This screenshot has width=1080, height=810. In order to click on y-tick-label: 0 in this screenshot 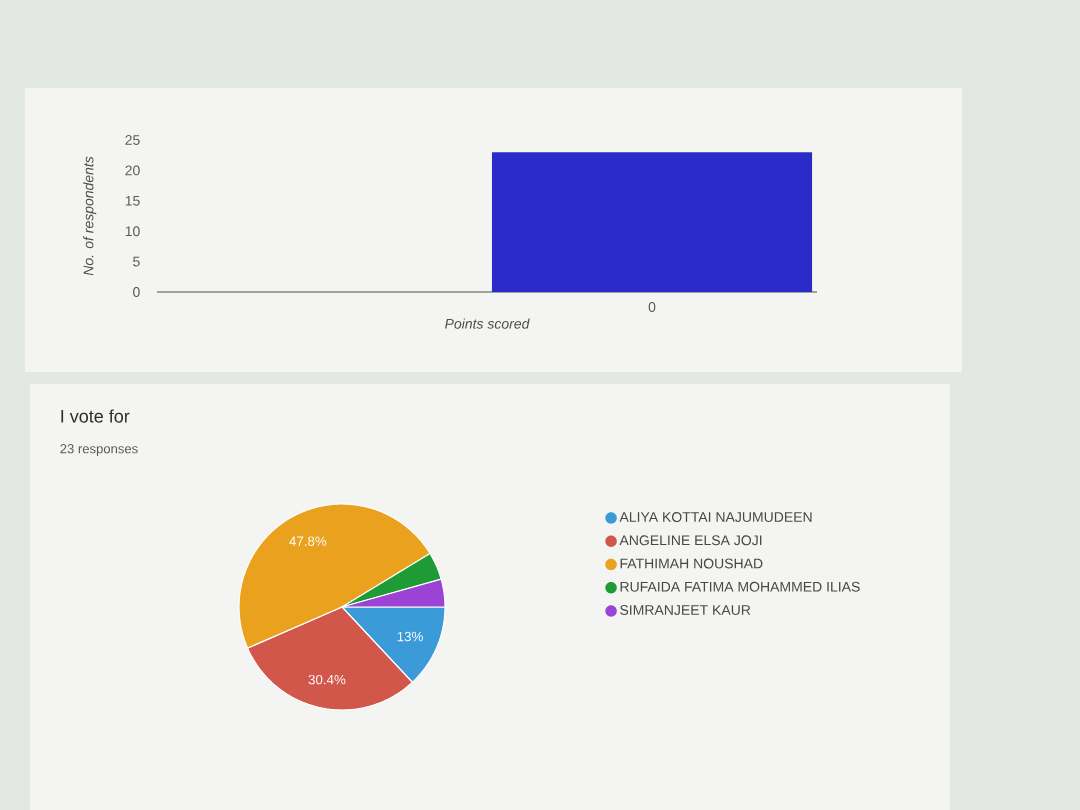, I will do `click(136, 292)`.